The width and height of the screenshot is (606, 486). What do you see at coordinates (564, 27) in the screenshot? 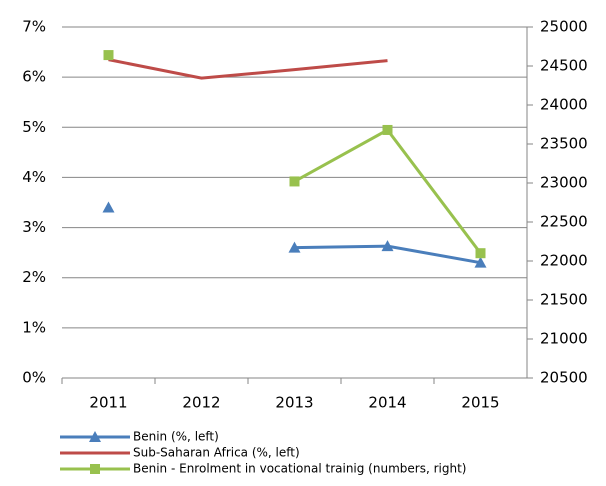
I see `y2-tick-label: 25000` at bounding box center [564, 27].